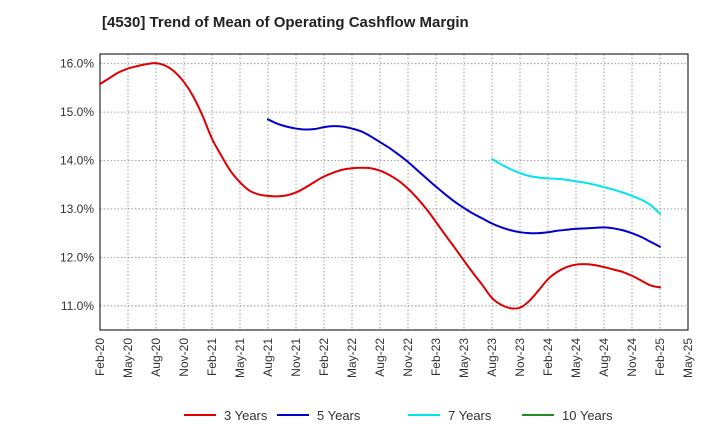  I want to click on x-tick-label: Aug-23, so click(492, 357).